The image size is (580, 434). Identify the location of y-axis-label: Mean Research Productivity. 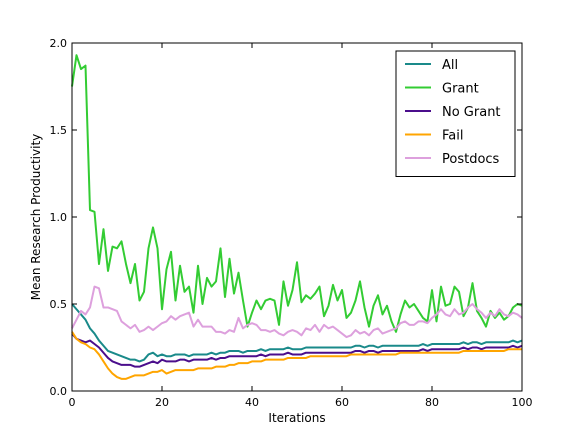
(36, 217).